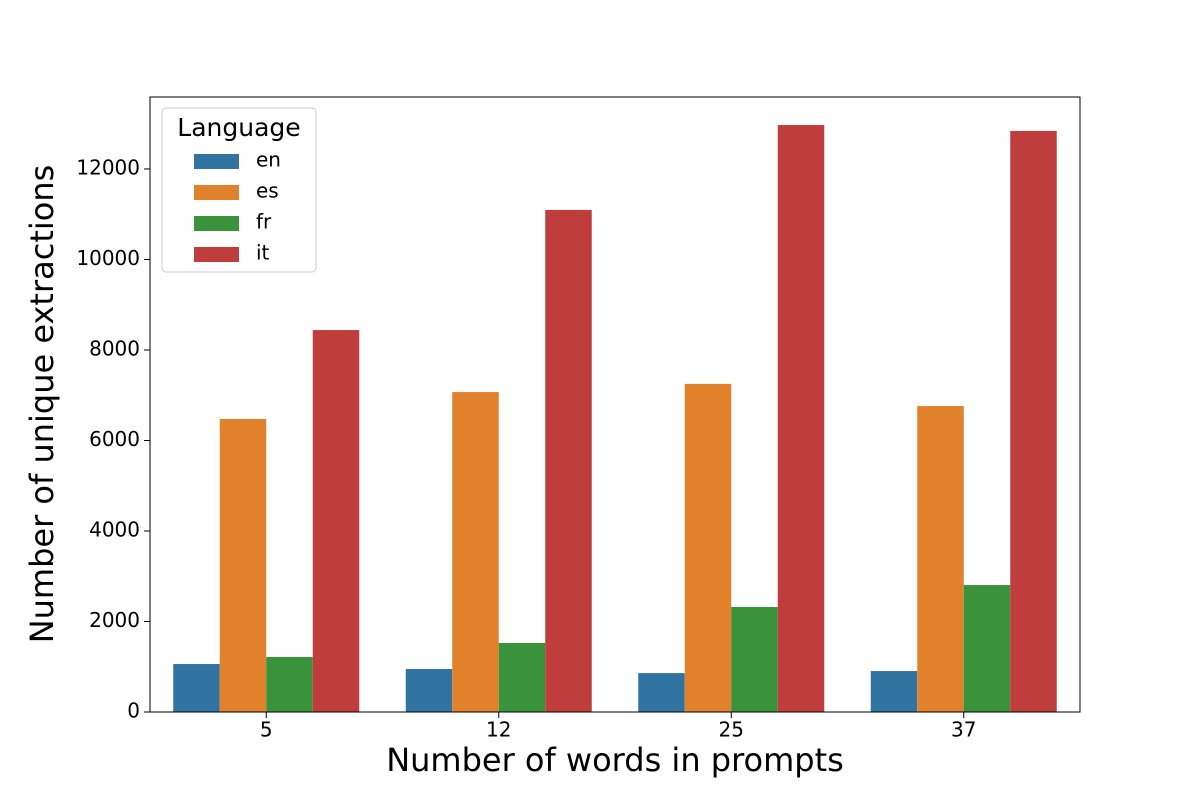  Describe the element at coordinates (615, 760) in the screenshot. I see `x-axis-label: Number of words in prompts` at that location.